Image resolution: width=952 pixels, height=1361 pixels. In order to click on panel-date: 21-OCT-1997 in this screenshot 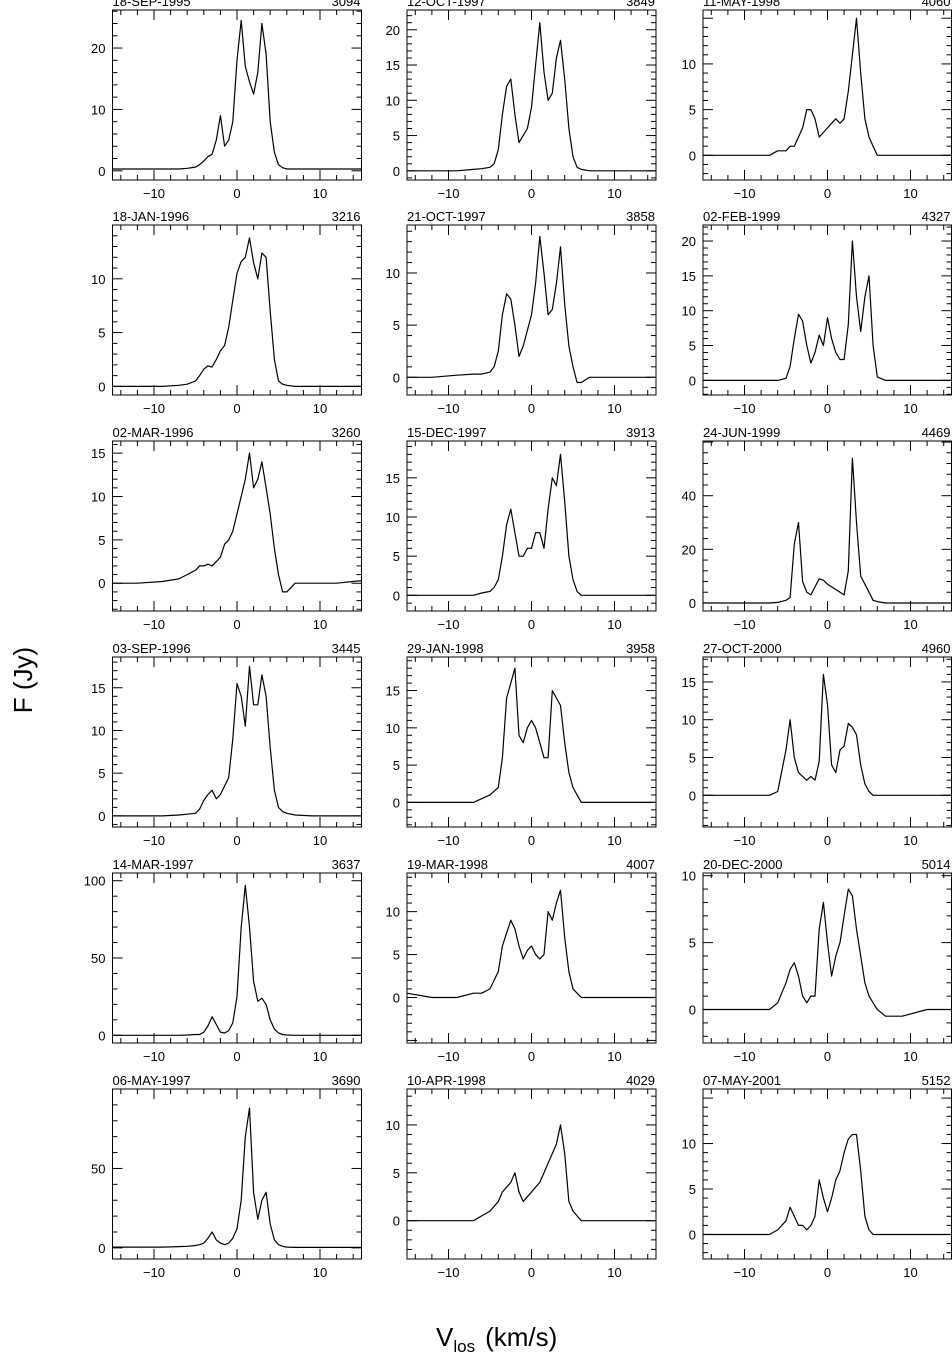, I will do `click(446, 216)`.